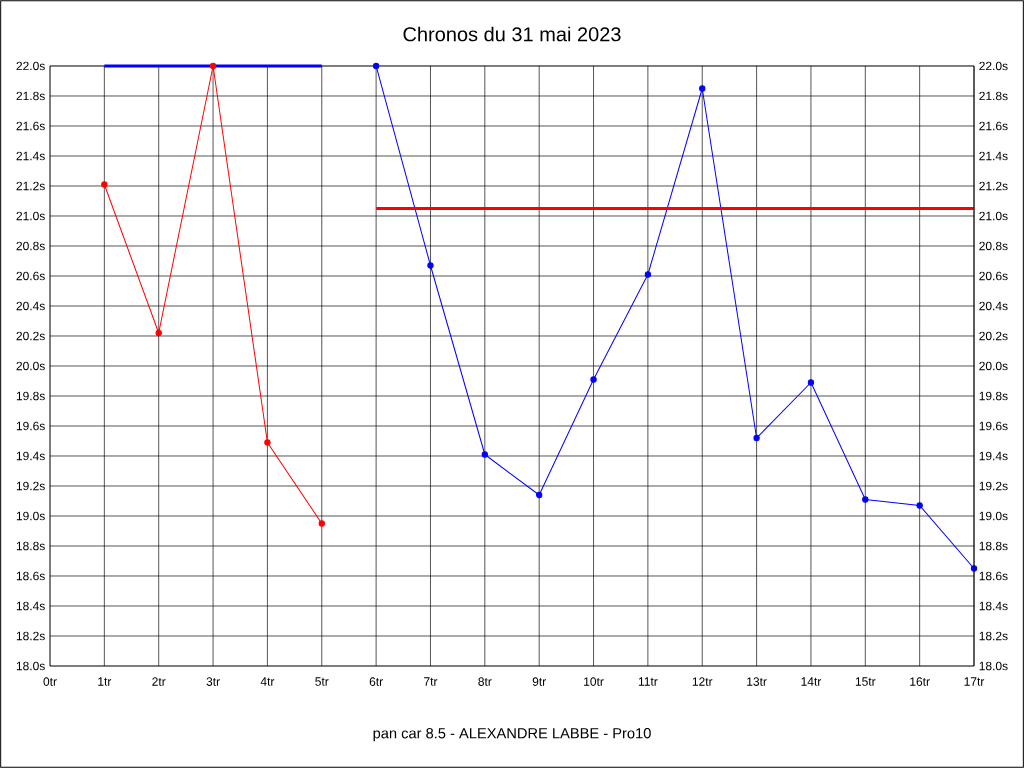  What do you see at coordinates (50, 681) in the screenshot?
I see `x-tick-label: 0tr` at bounding box center [50, 681].